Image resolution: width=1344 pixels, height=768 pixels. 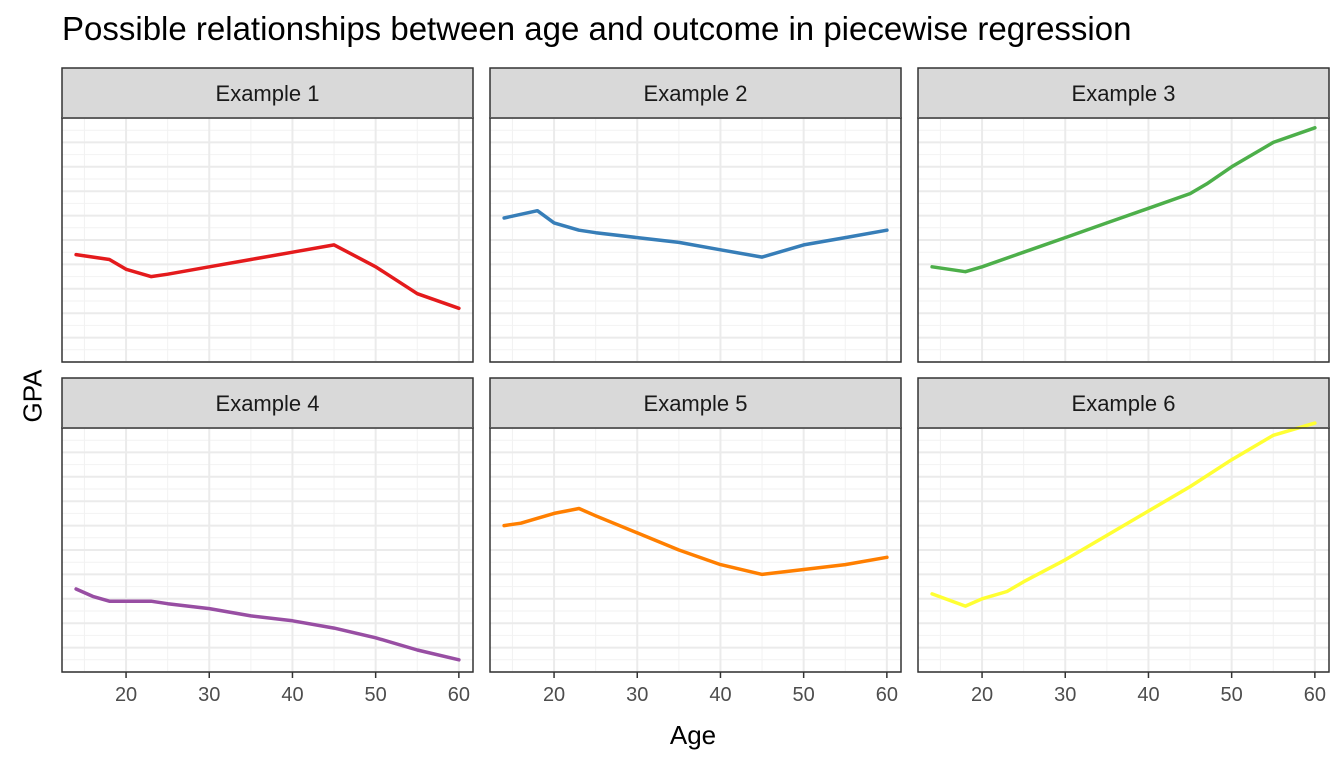 I want to click on facet-strip-label: Example 5, so click(x=696, y=403).